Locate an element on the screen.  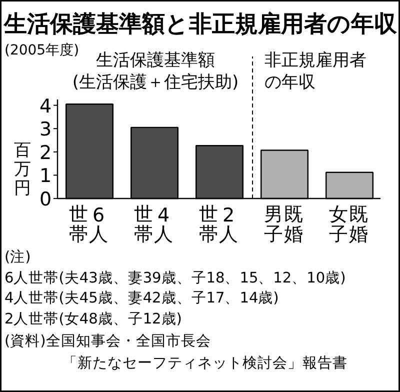
x-tick-label: 既婚女子 is located at coordinates (348, 225).